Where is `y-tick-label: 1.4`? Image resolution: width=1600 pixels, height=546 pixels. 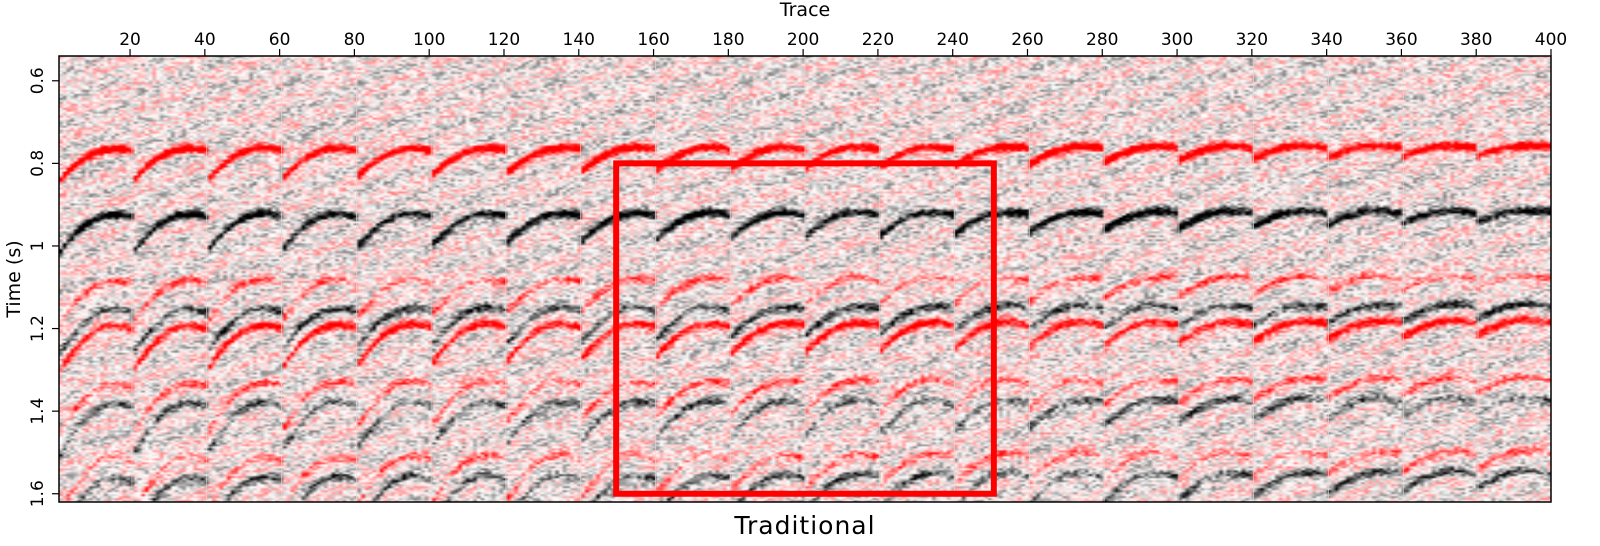
y-tick-label: 1.4 is located at coordinates (38, 411).